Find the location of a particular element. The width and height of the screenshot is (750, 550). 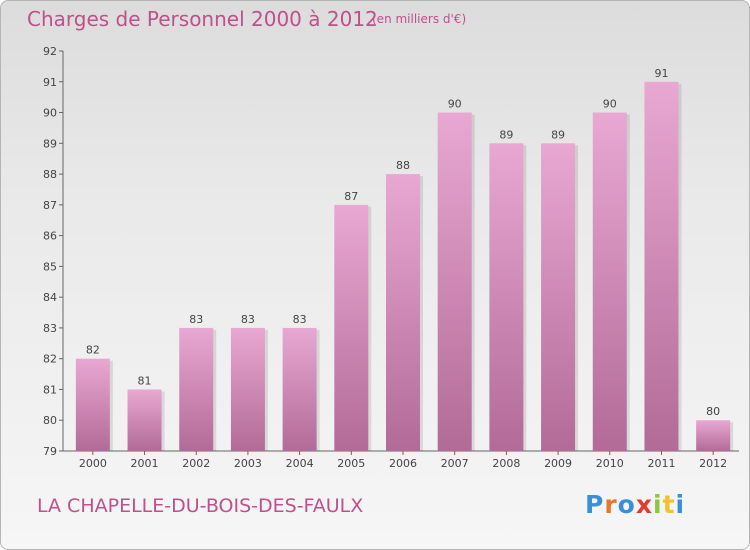

y-tick-label: 83 is located at coordinates (50, 328).